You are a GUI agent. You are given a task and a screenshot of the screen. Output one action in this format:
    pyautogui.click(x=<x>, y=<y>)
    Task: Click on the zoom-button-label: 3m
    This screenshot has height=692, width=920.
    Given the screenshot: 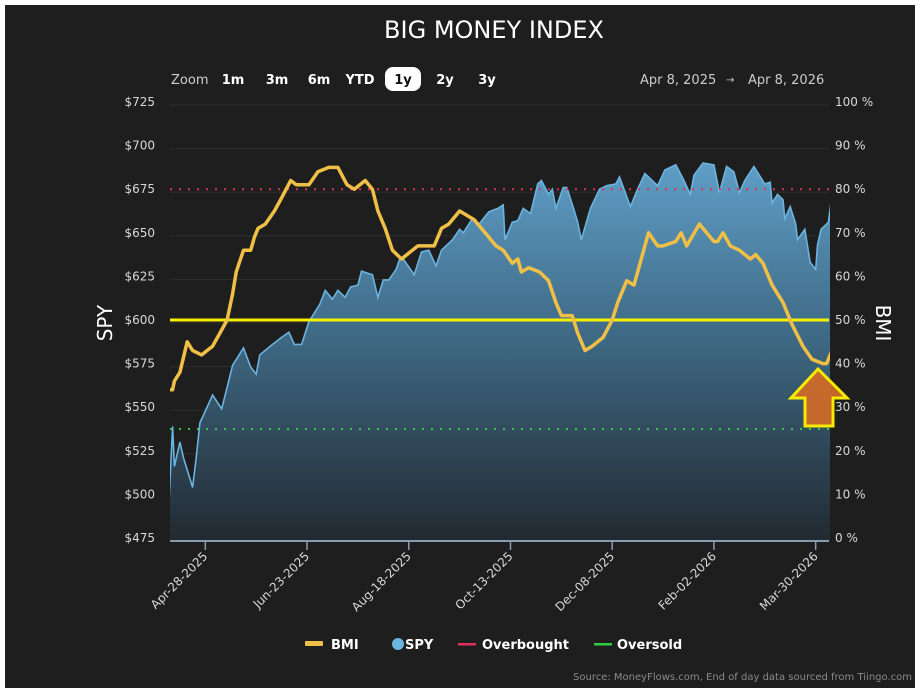 What is the action you would take?
    pyautogui.click(x=277, y=80)
    